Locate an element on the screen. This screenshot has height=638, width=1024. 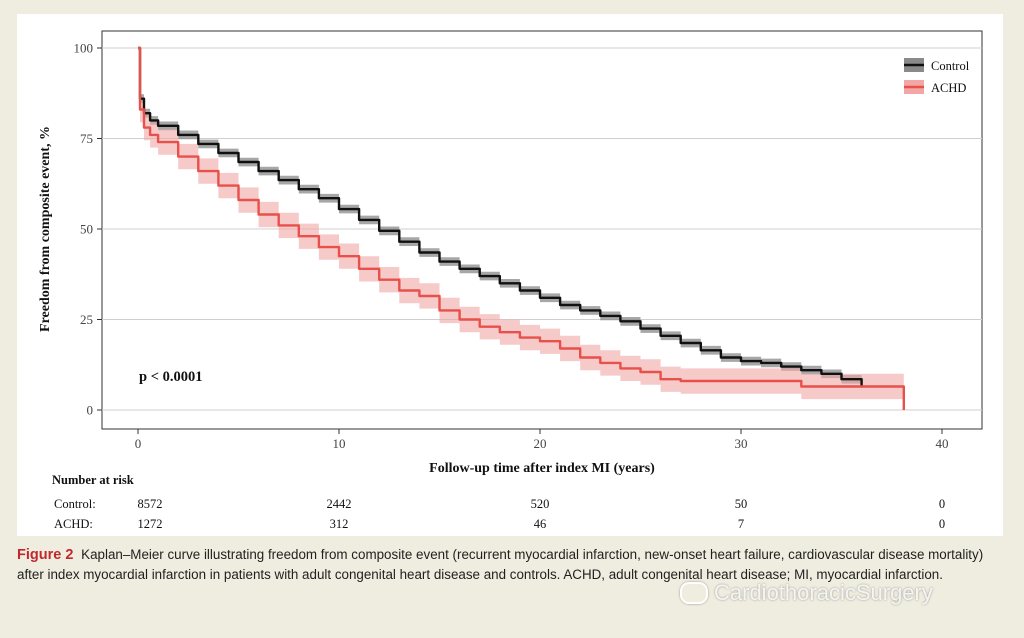
x-tick-label: 20 is located at coordinates (540, 443).